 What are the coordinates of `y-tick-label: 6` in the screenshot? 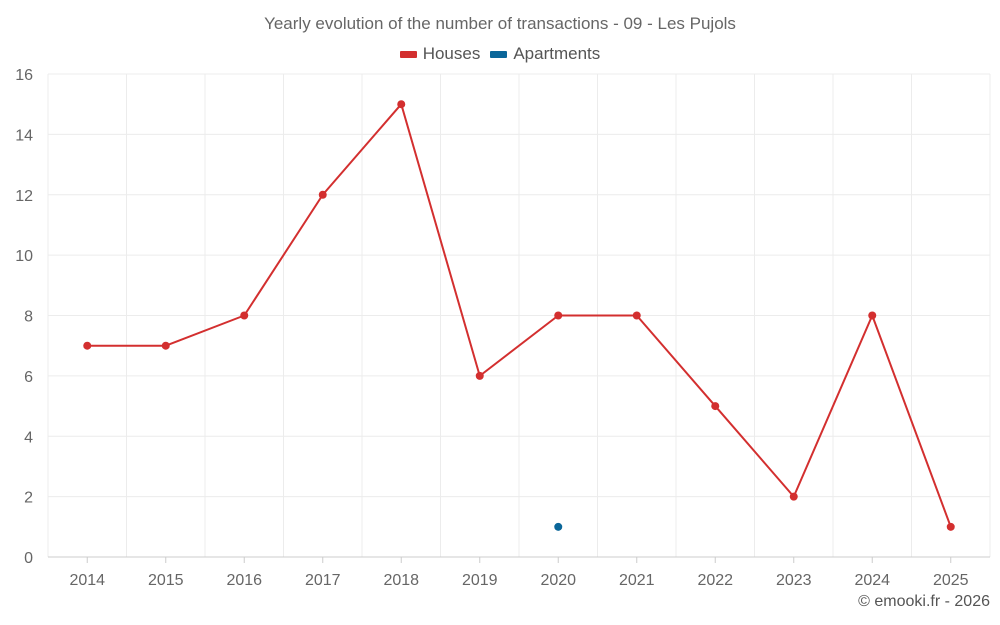 It's located at (28, 377).